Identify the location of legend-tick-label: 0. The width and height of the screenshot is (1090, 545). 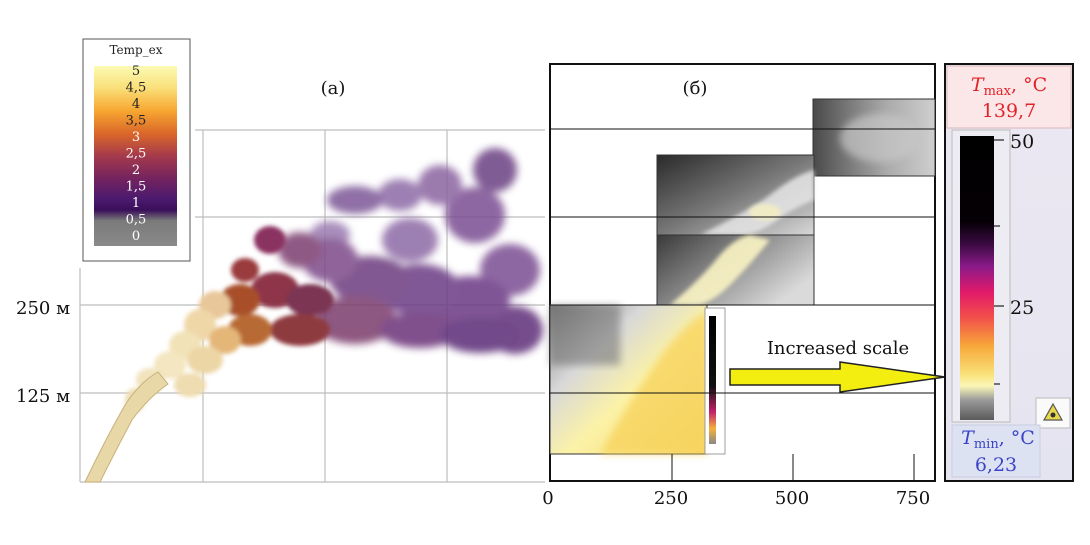
(136, 236).